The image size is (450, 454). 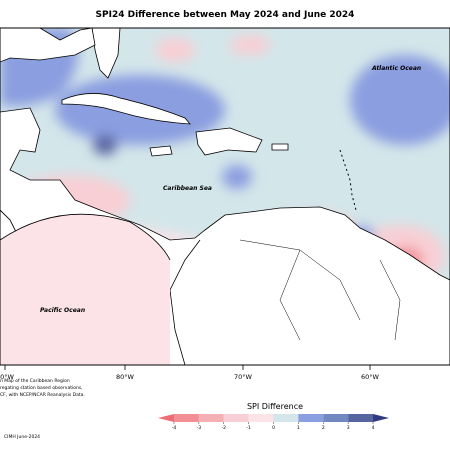 I want to click on sea-label: Caribbean Sea, so click(x=187, y=188).